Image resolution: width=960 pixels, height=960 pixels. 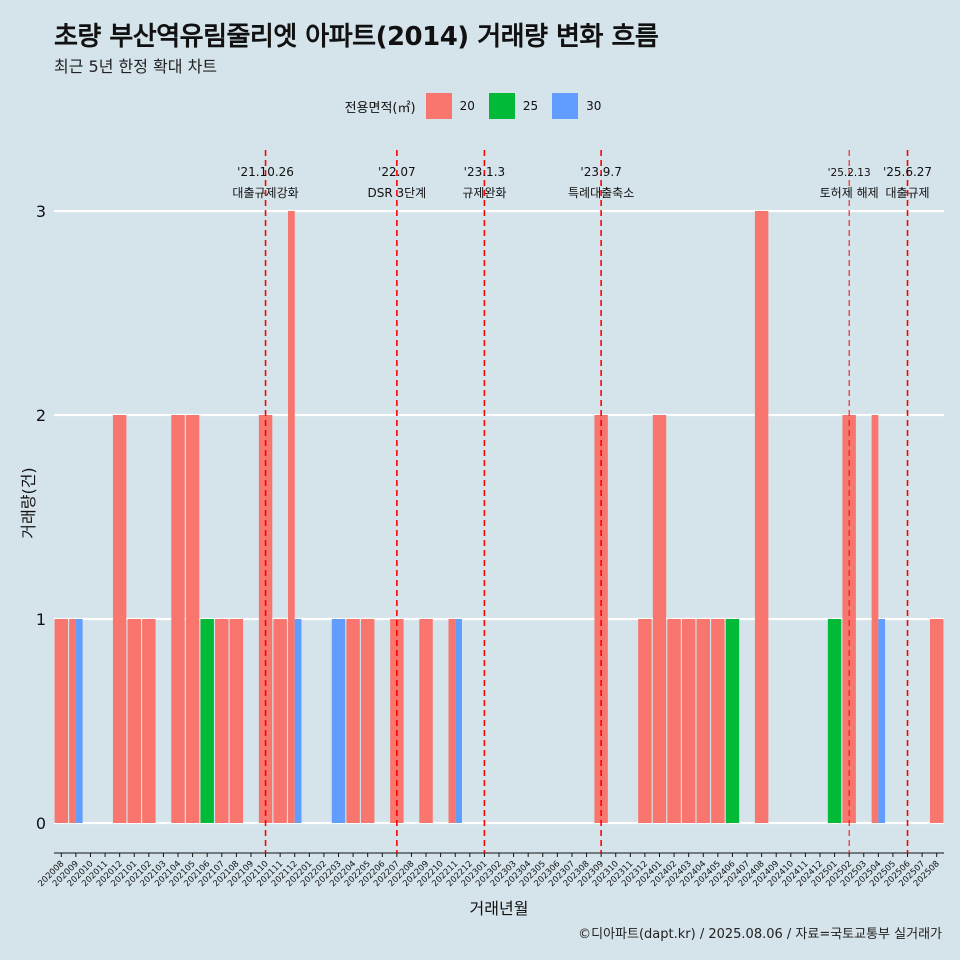 What do you see at coordinates (41, 619) in the screenshot?
I see `y-tick-label: 1` at bounding box center [41, 619].